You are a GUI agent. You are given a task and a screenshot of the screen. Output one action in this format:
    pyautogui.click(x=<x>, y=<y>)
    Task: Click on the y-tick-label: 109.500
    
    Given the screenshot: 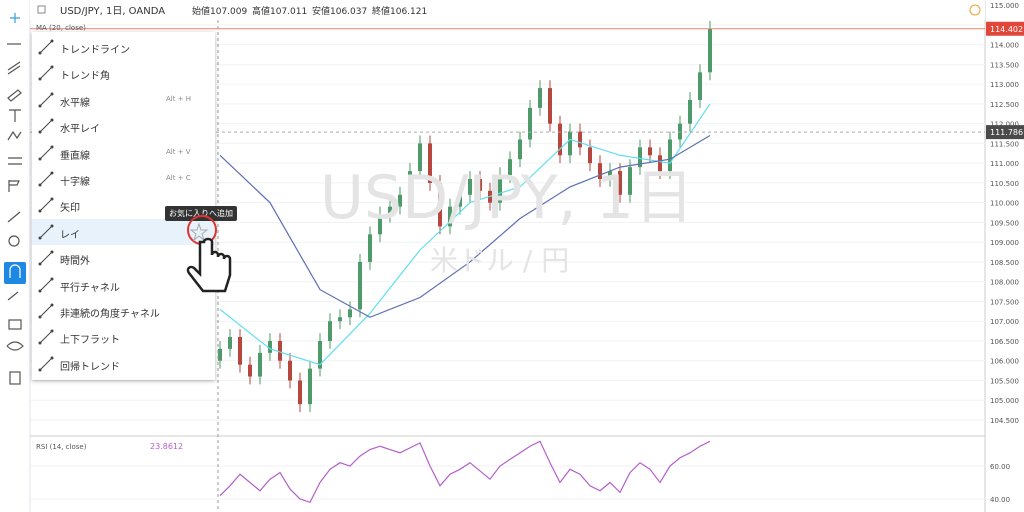 What is the action you would take?
    pyautogui.click(x=1004, y=223)
    